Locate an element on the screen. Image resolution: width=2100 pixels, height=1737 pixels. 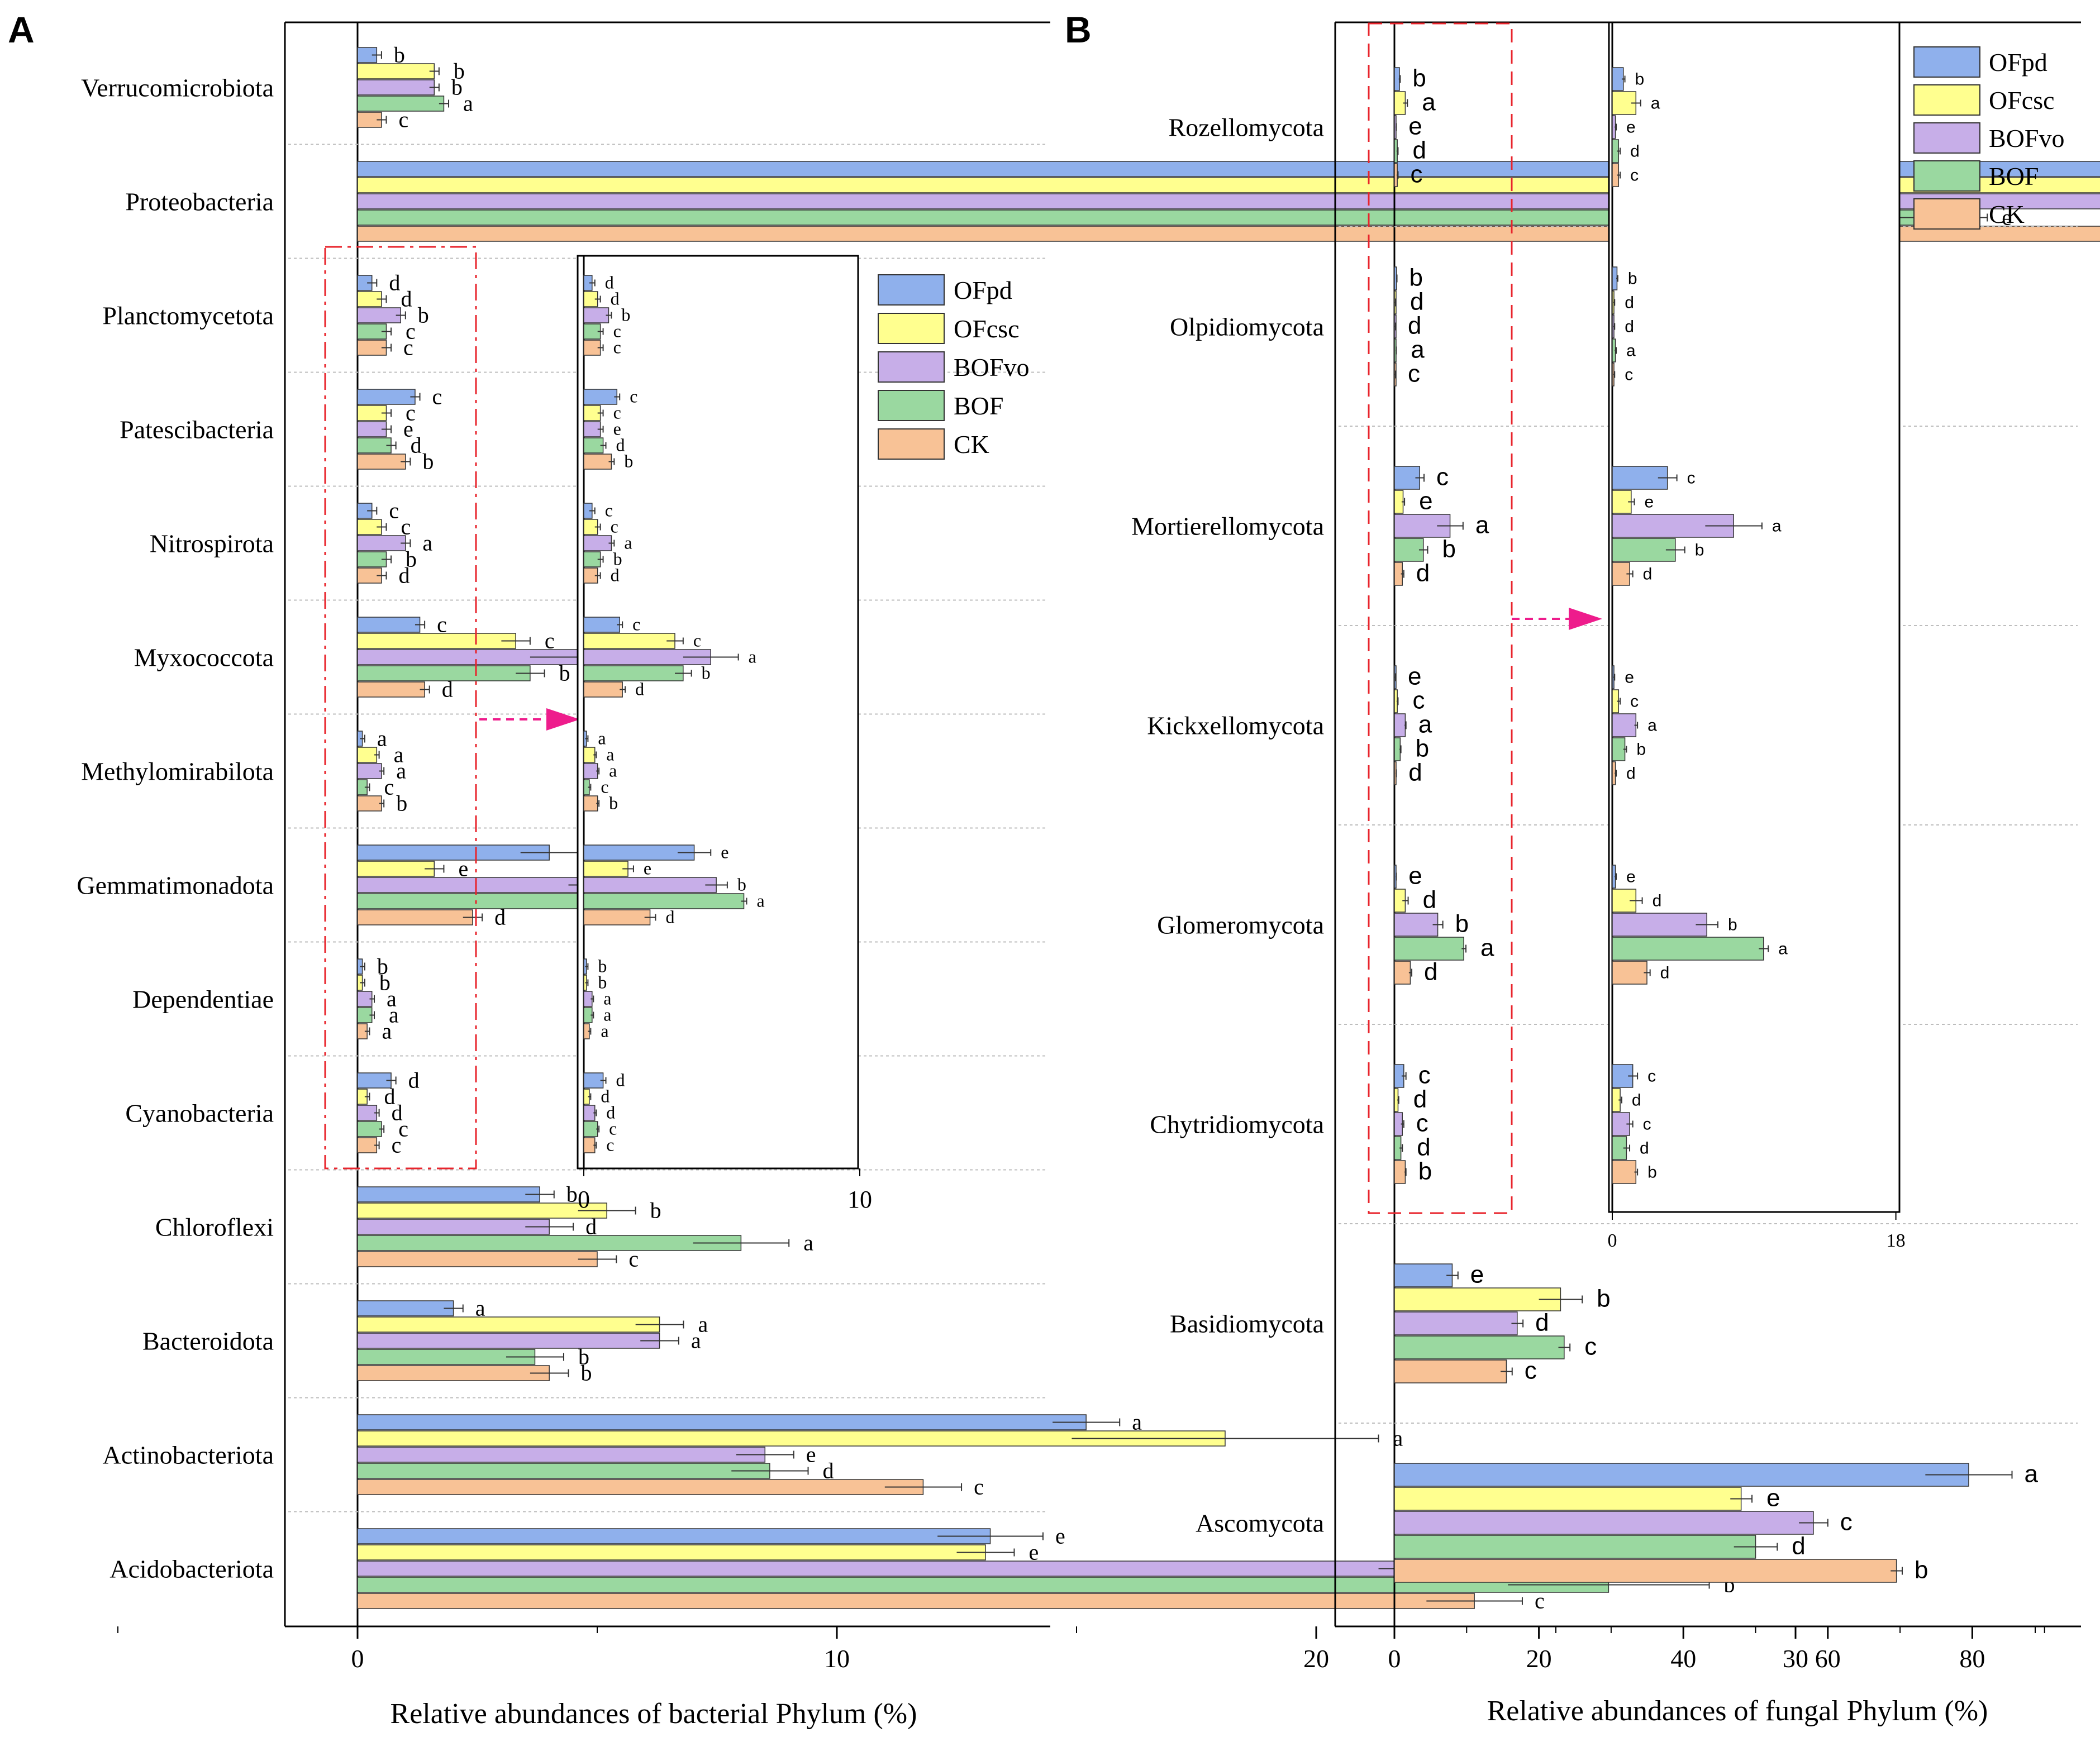
significance-label-verrucomicrobiota-bof: a is located at coordinates (468, 104).